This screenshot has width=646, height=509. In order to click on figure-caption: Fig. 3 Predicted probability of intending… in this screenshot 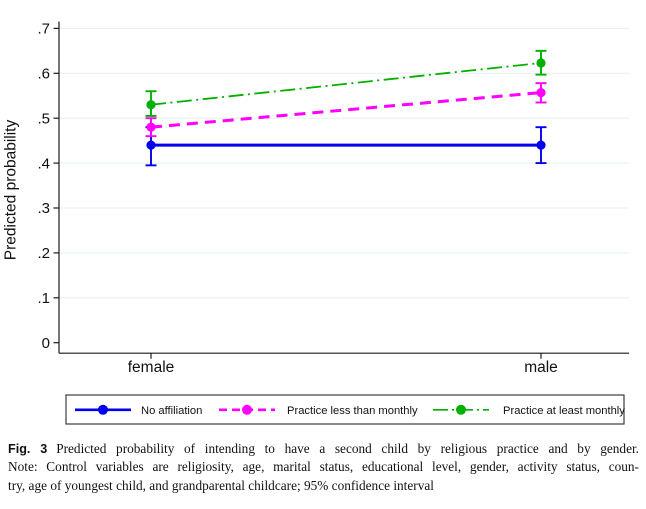, I will do `click(323, 467)`.